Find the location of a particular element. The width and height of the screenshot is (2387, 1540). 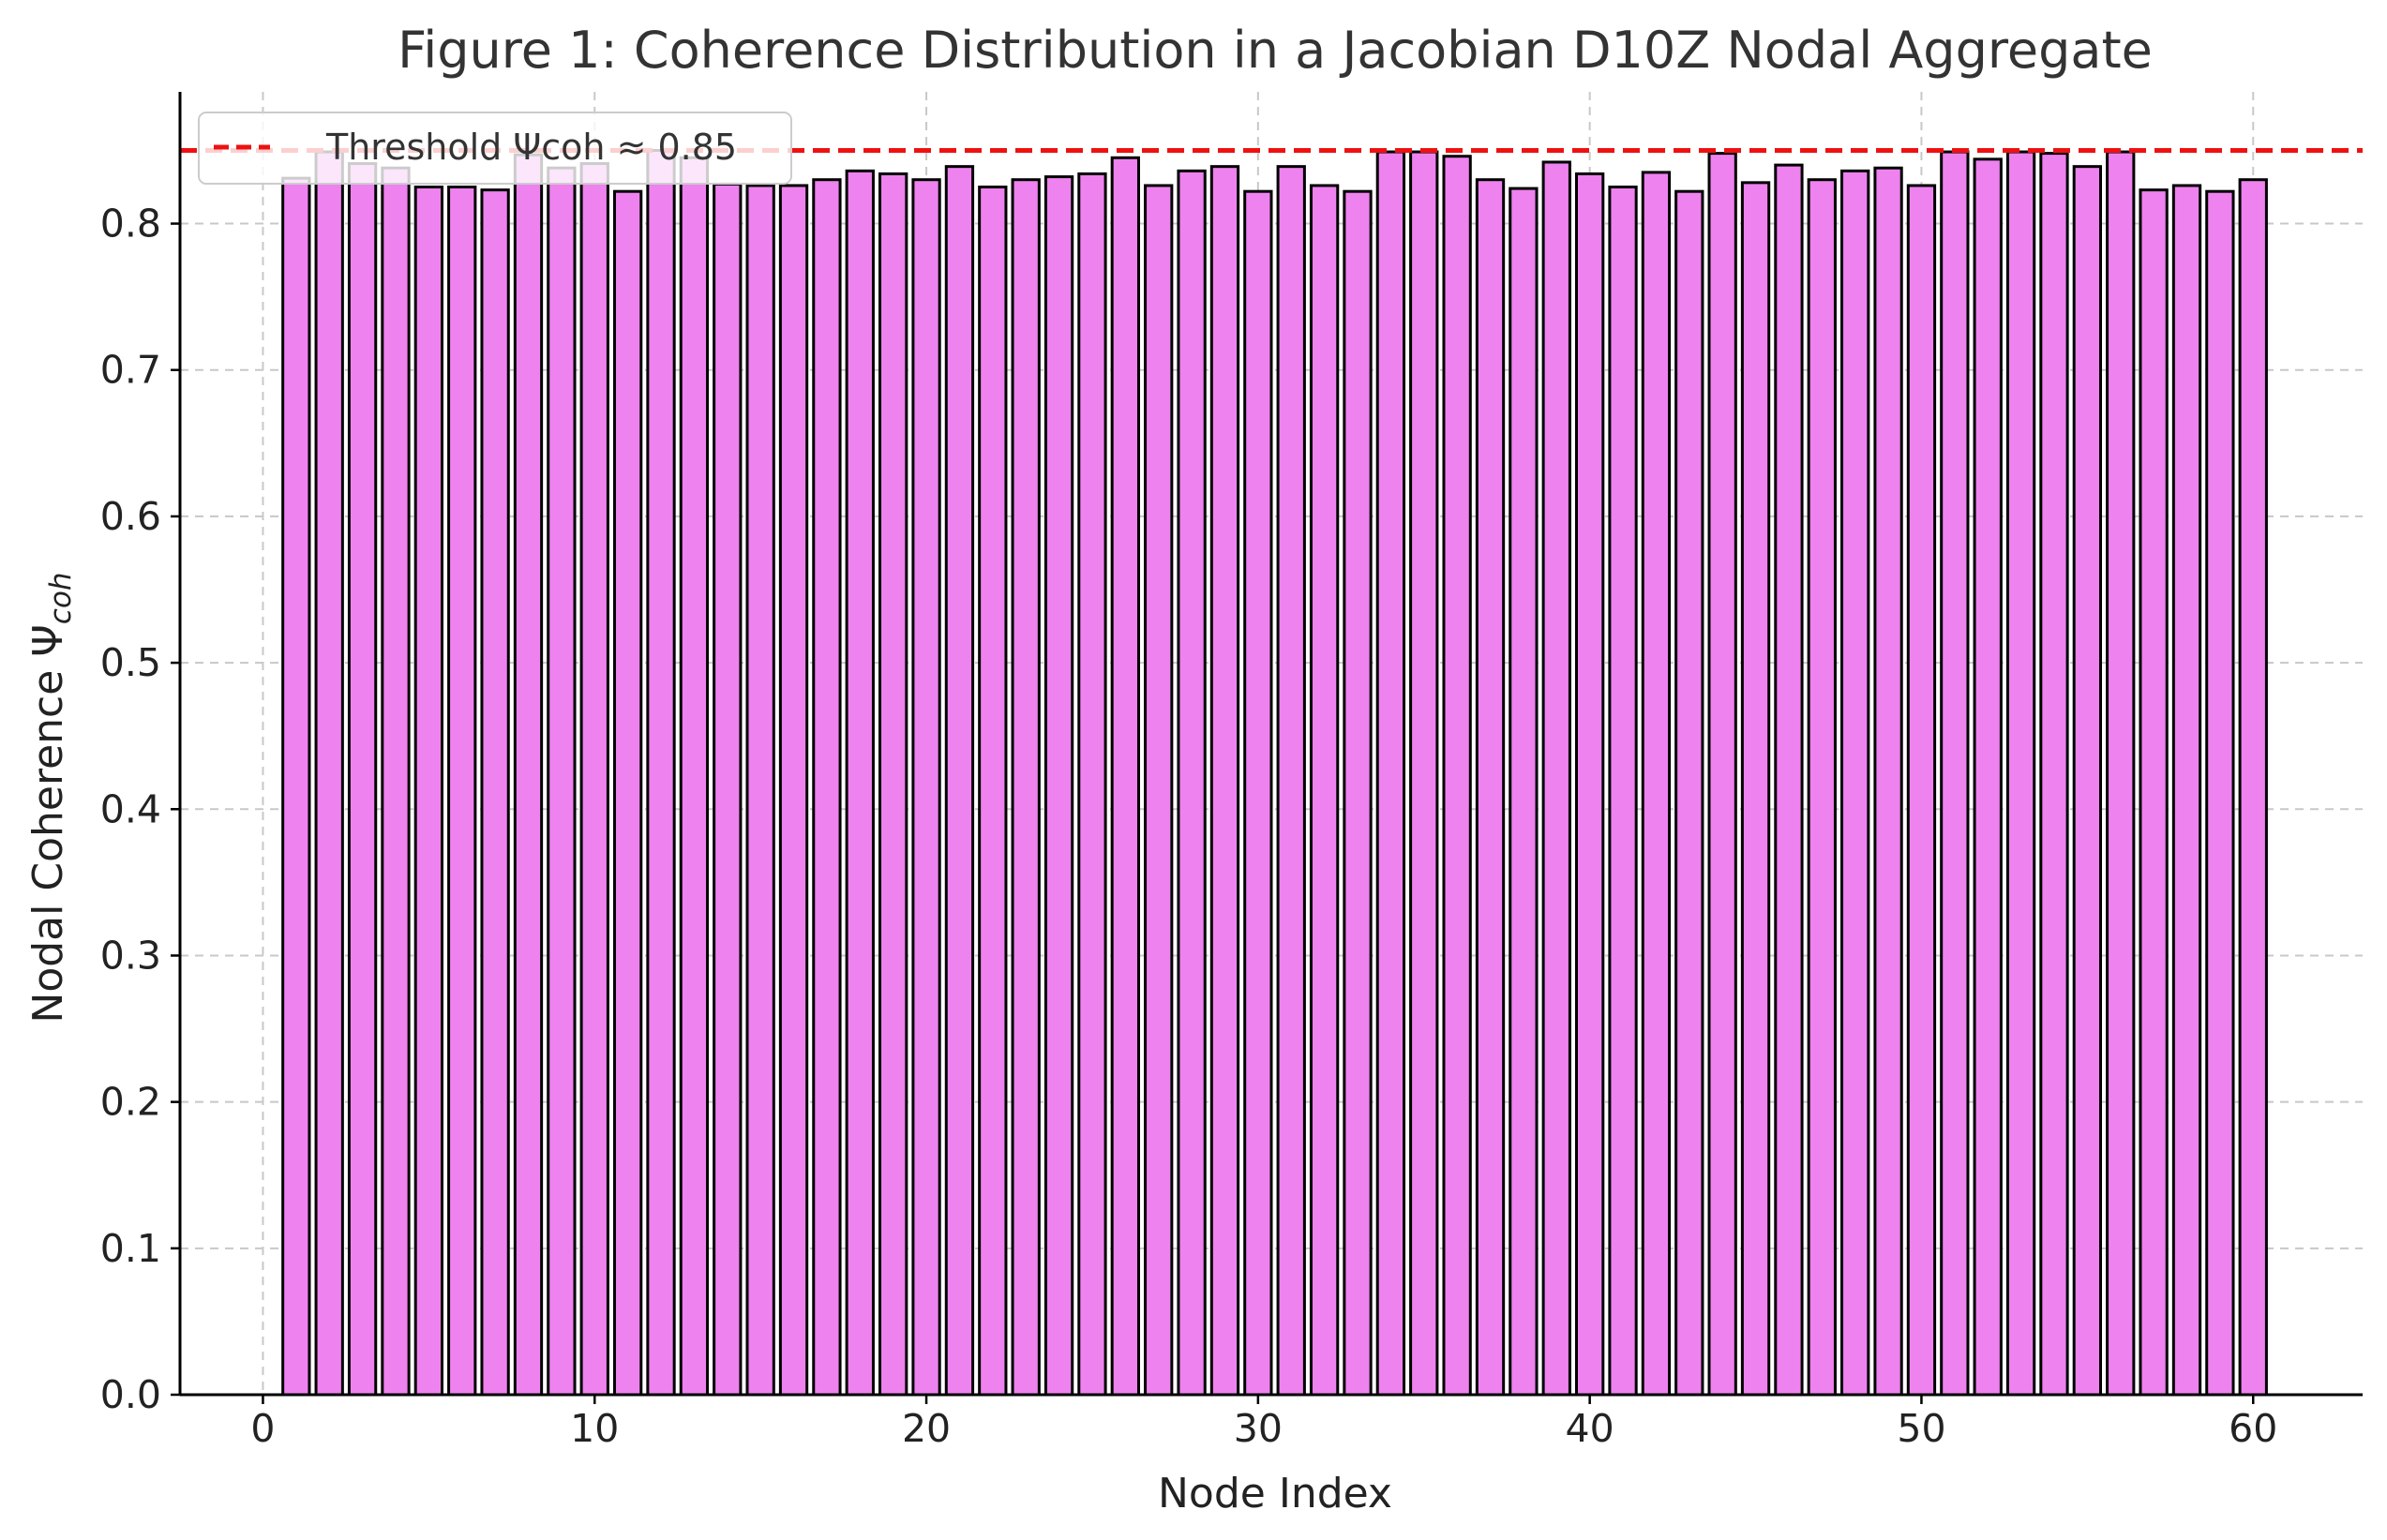

y-tick-label: 0.7 is located at coordinates (130, 371).